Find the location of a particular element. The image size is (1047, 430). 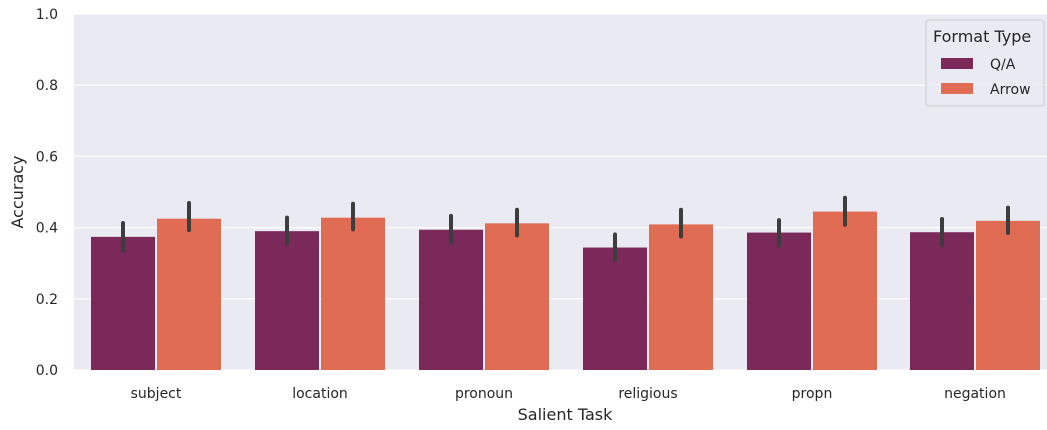

bar-qa-subject is located at coordinates (123, 303).